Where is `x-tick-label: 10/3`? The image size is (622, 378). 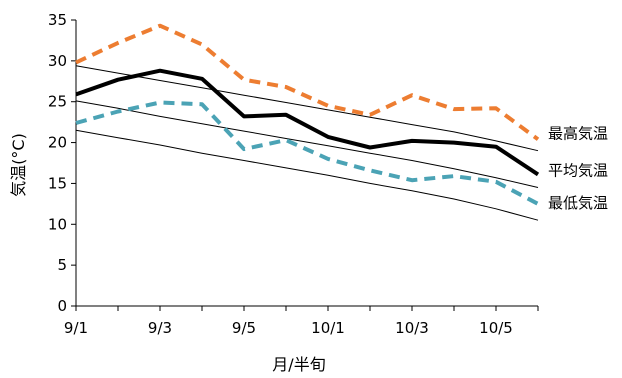 x-tick-label: 10/3 is located at coordinates (412, 328).